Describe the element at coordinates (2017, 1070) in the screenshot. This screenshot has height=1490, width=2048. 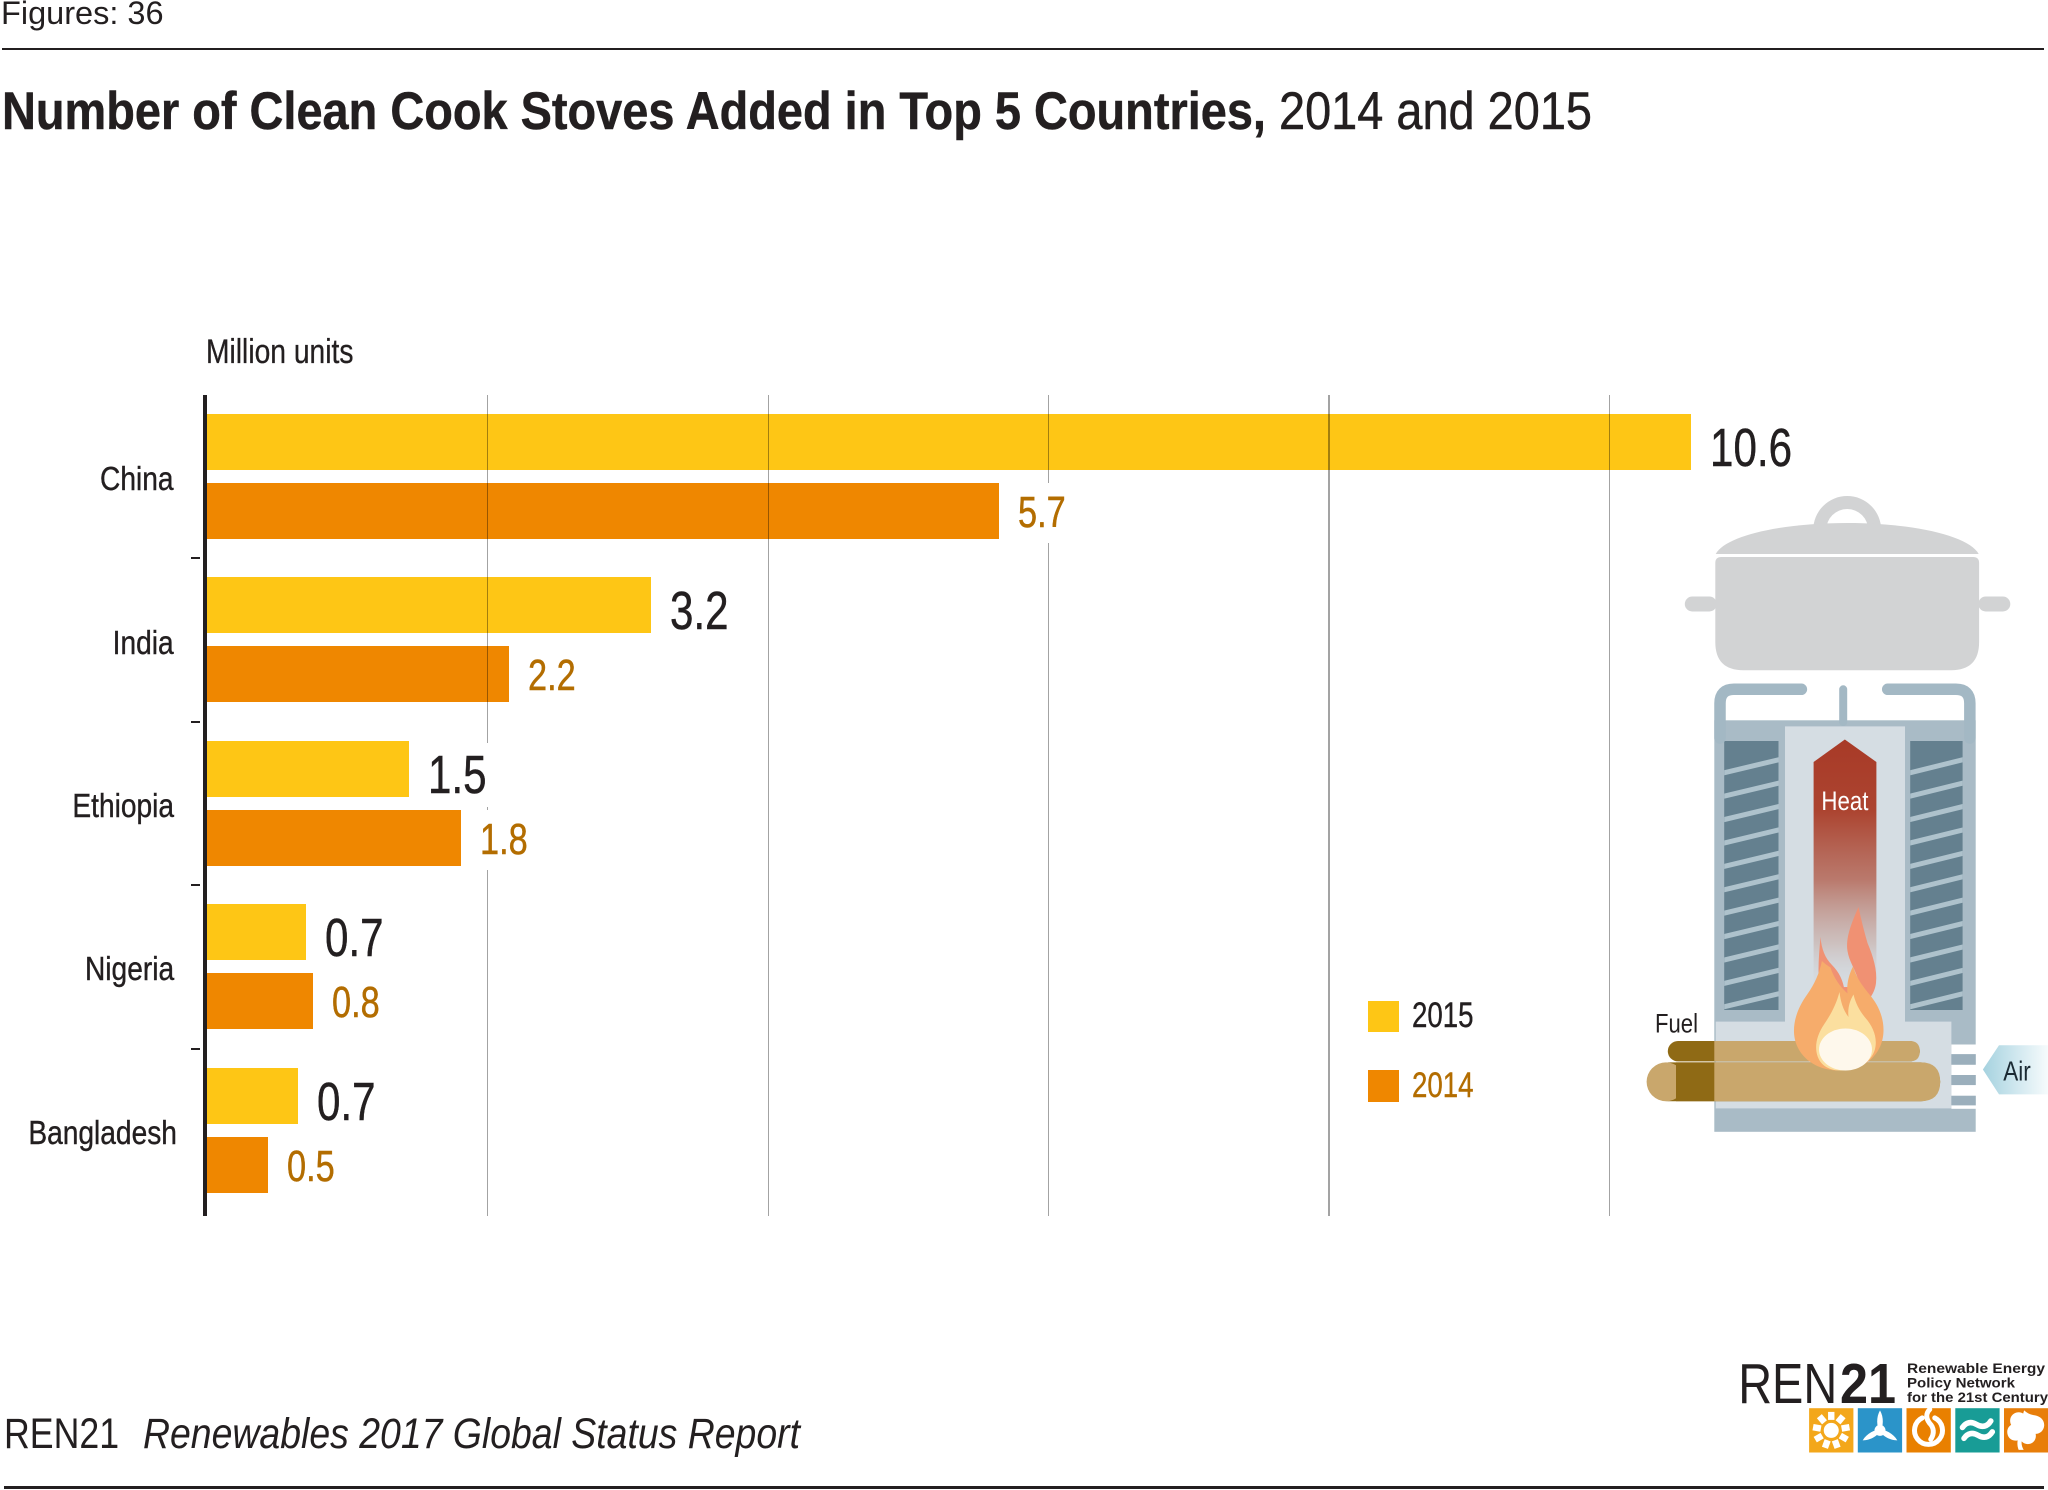
I see `svg-text: Air` at that location.